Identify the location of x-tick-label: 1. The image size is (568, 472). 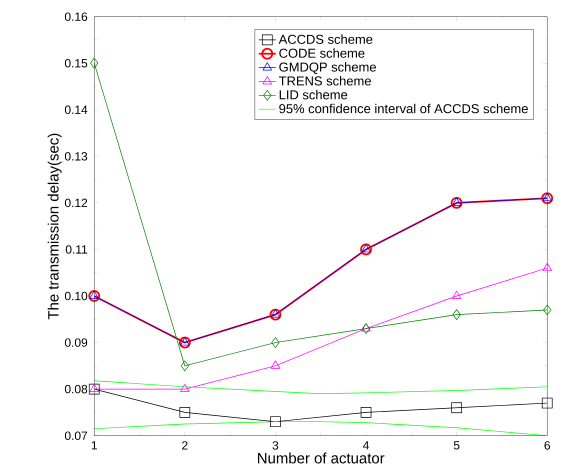
(94, 445).